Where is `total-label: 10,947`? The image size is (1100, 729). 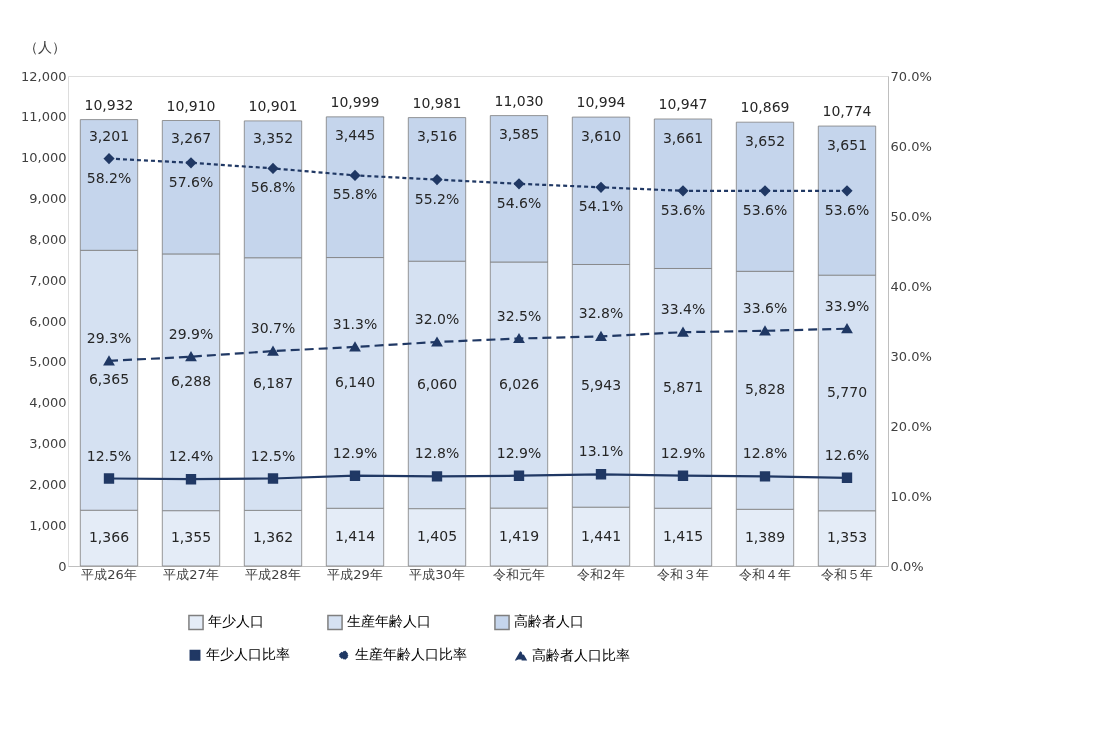 total-label: 10,947 is located at coordinates (683, 104).